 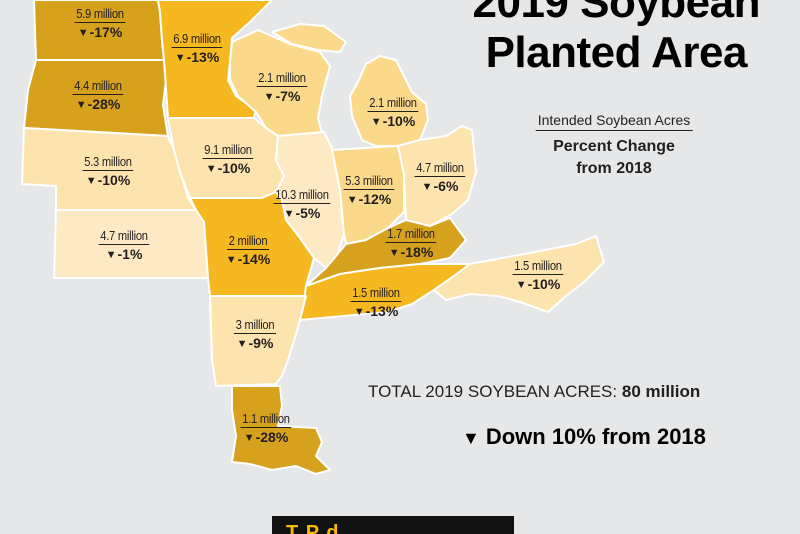 What do you see at coordinates (302, 213) in the screenshot?
I see `percent-change: ▼-5%` at bounding box center [302, 213].